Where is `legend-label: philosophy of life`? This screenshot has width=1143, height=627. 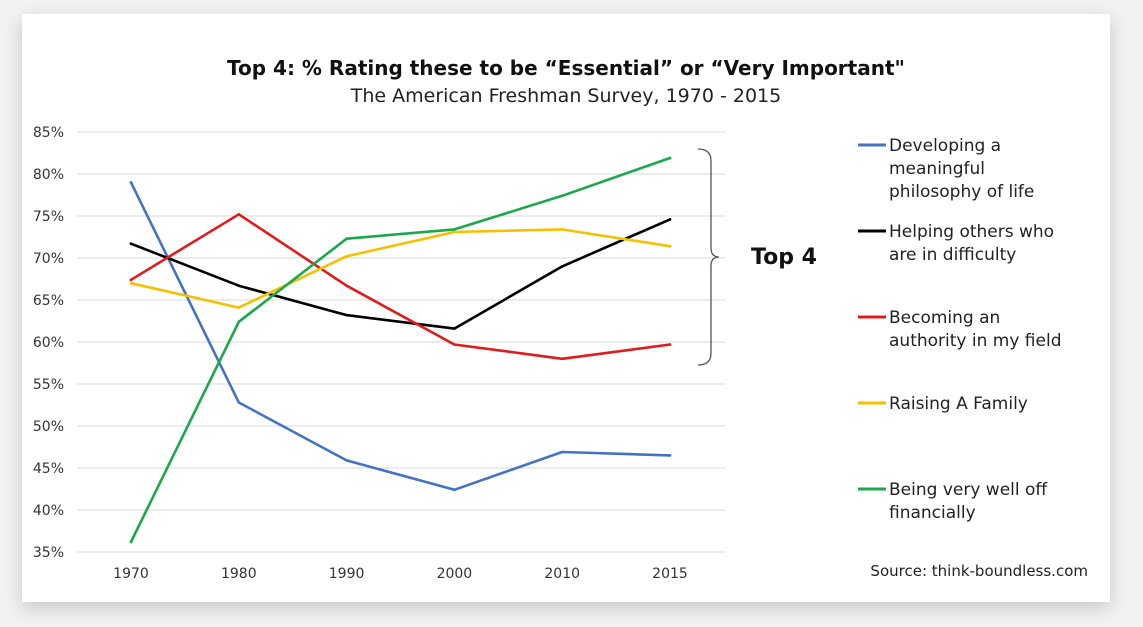
legend-label: philosophy of life is located at coordinates (961, 192).